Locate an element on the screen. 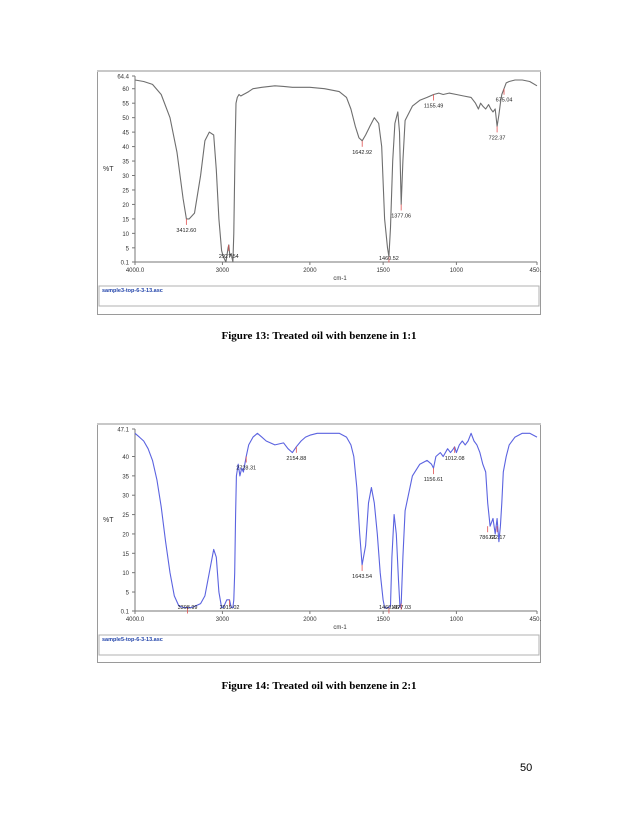 The image size is (638, 826). peak-label: 2927.54 is located at coordinates (229, 257).